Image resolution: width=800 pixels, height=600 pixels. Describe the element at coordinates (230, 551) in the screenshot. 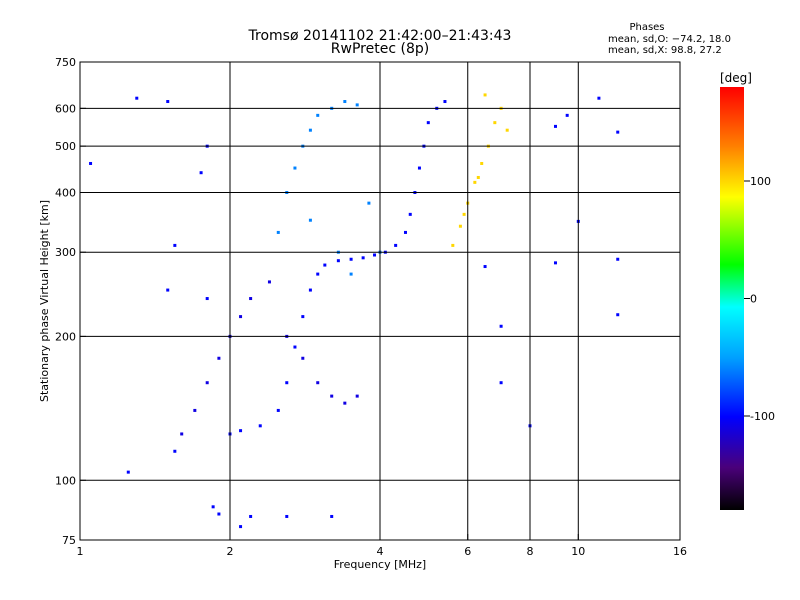

I see `x-tick-label-1: 2` at that location.